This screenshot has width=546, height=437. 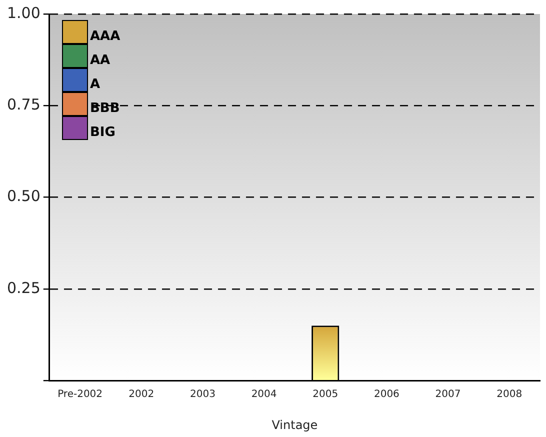 What do you see at coordinates (295, 425) in the screenshot?
I see `x-axis-title: Vintage` at bounding box center [295, 425].